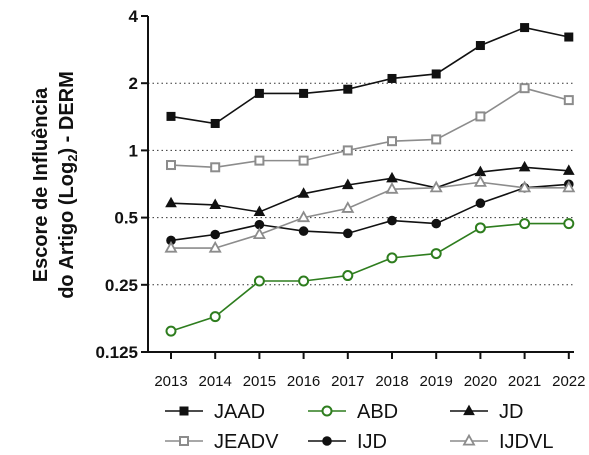 The image size is (589, 455). Describe the element at coordinates (480, 228) in the screenshot. I see `data-point-abd-2020` at that location.